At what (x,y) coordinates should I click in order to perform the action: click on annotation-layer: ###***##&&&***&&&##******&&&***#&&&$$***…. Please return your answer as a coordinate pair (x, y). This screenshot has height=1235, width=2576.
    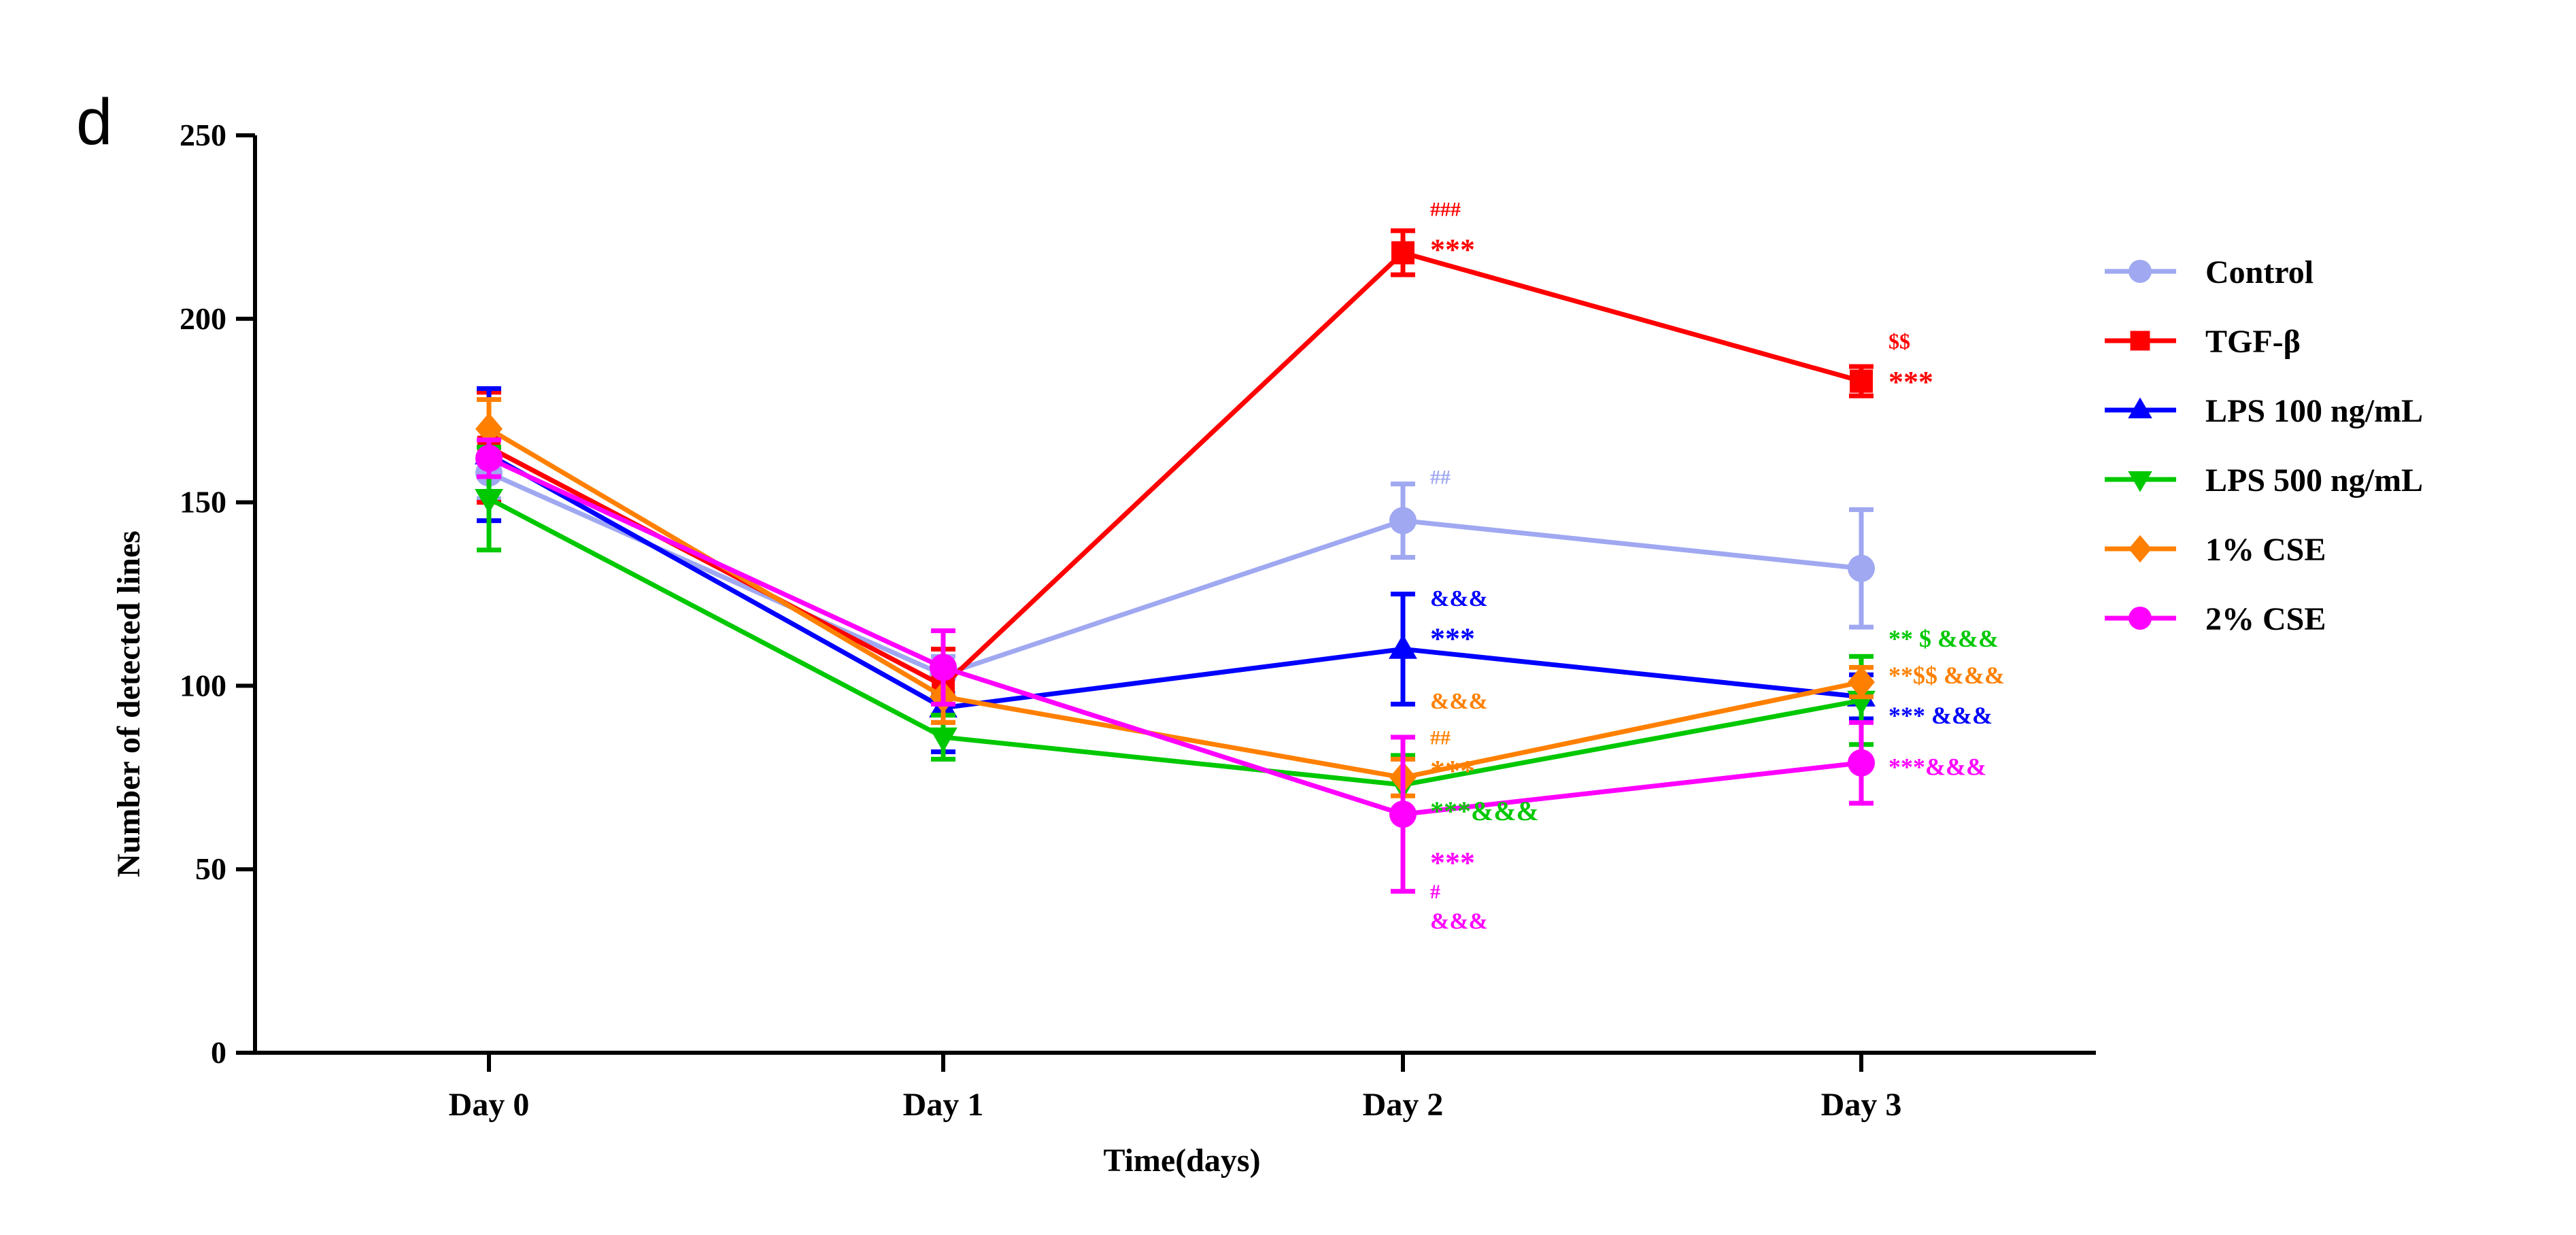
    Looking at the image, I should click on (1717, 566).